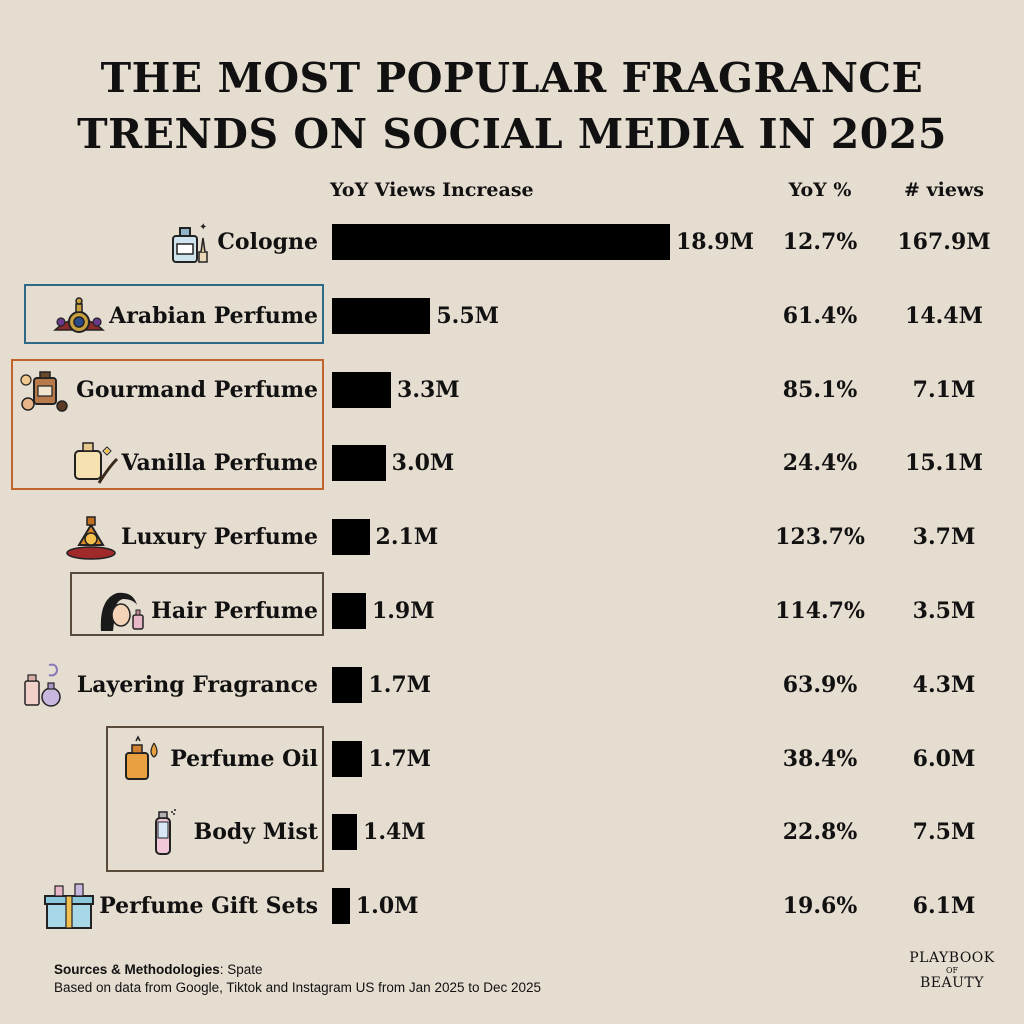 This screenshot has width=1024, height=1024. What do you see at coordinates (512, 78) in the screenshot?
I see `chart-title-line-1: THE MOST POPULAR FRAGRANCE` at bounding box center [512, 78].